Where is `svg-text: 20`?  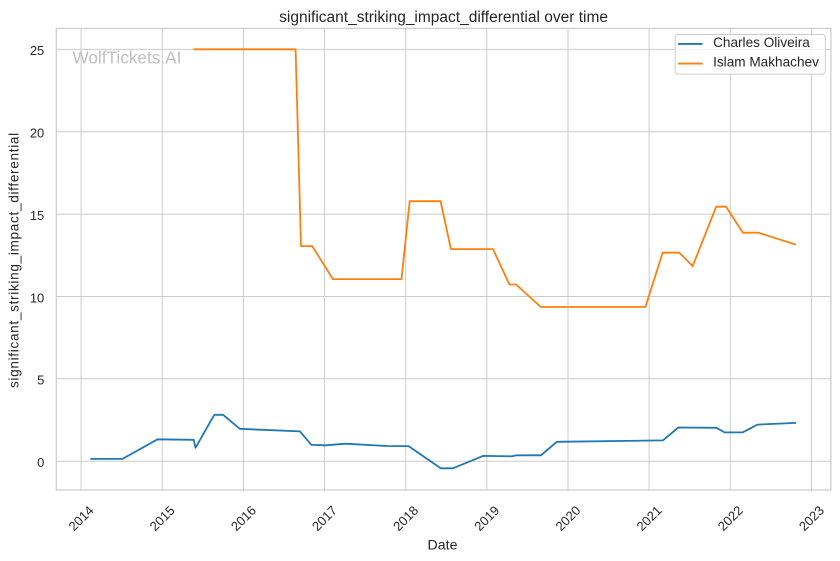
svg-text: 20 is located at coordinates (37, 133).